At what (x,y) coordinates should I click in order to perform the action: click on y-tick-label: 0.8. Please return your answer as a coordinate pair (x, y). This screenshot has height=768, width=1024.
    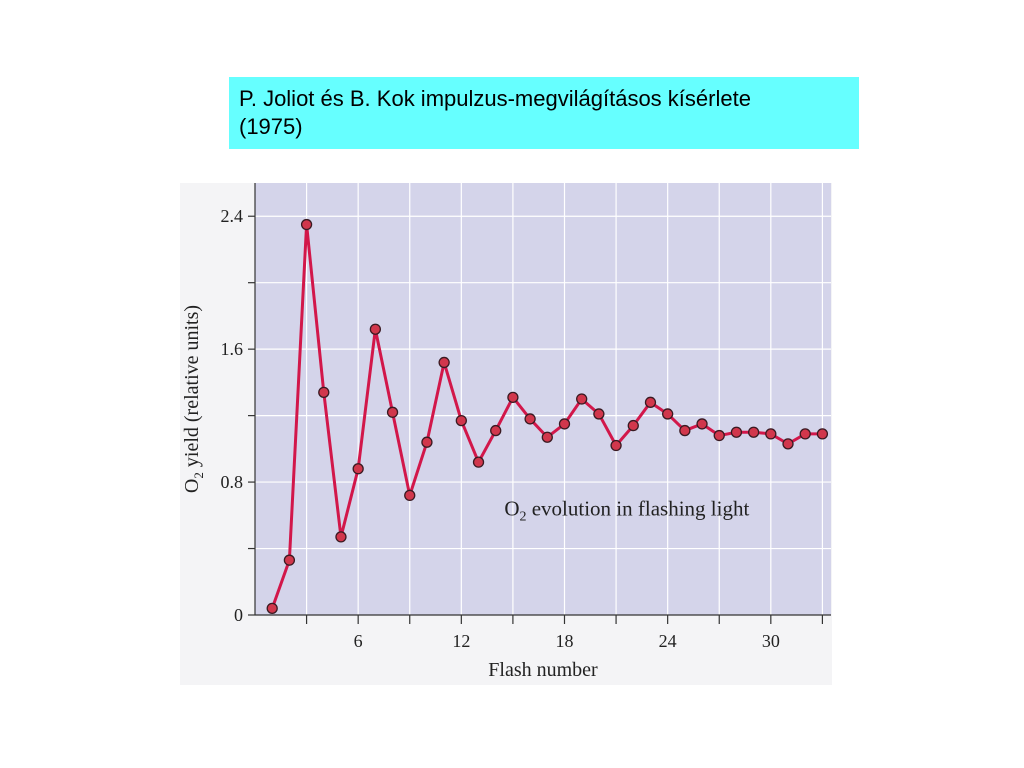
    Looking at the image, I should click on (232, 482).